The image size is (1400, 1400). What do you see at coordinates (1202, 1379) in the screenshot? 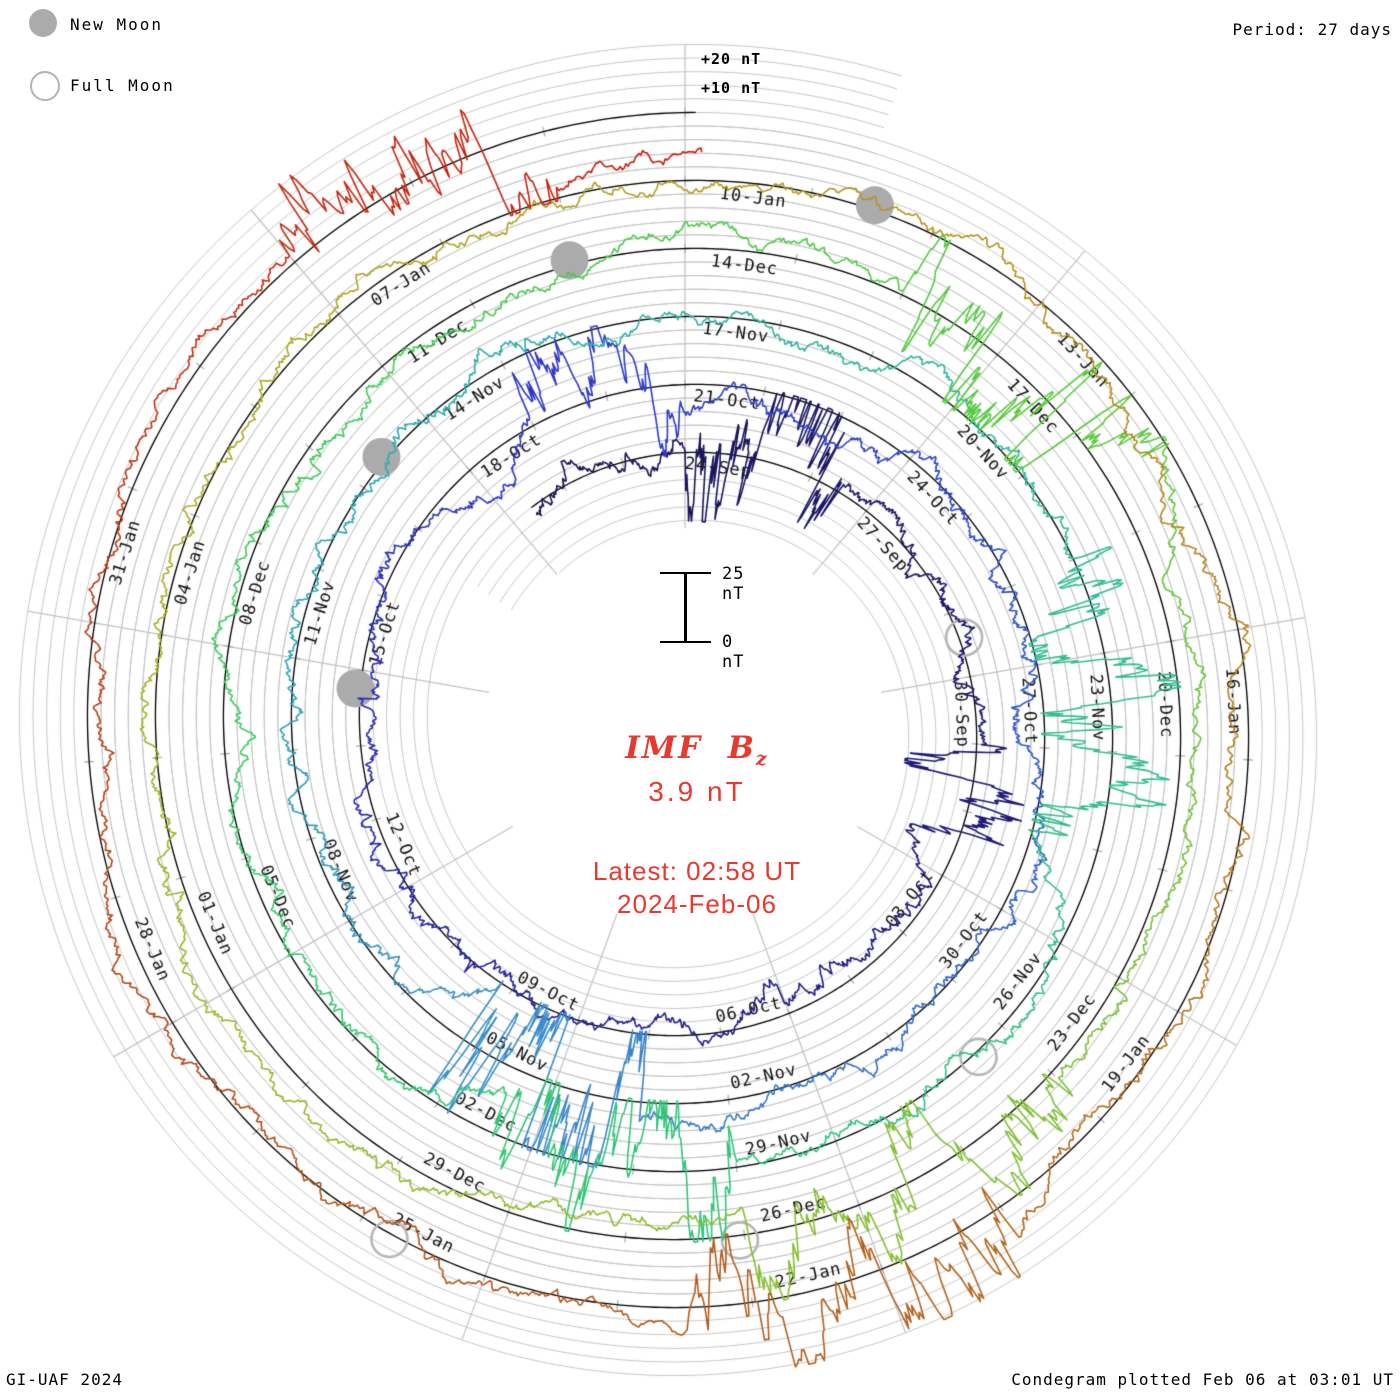
I see `plotted-timestamp-label: Condegram plotted Feb 06 at 03:01 UT` at bounding box center [1202, 1379].